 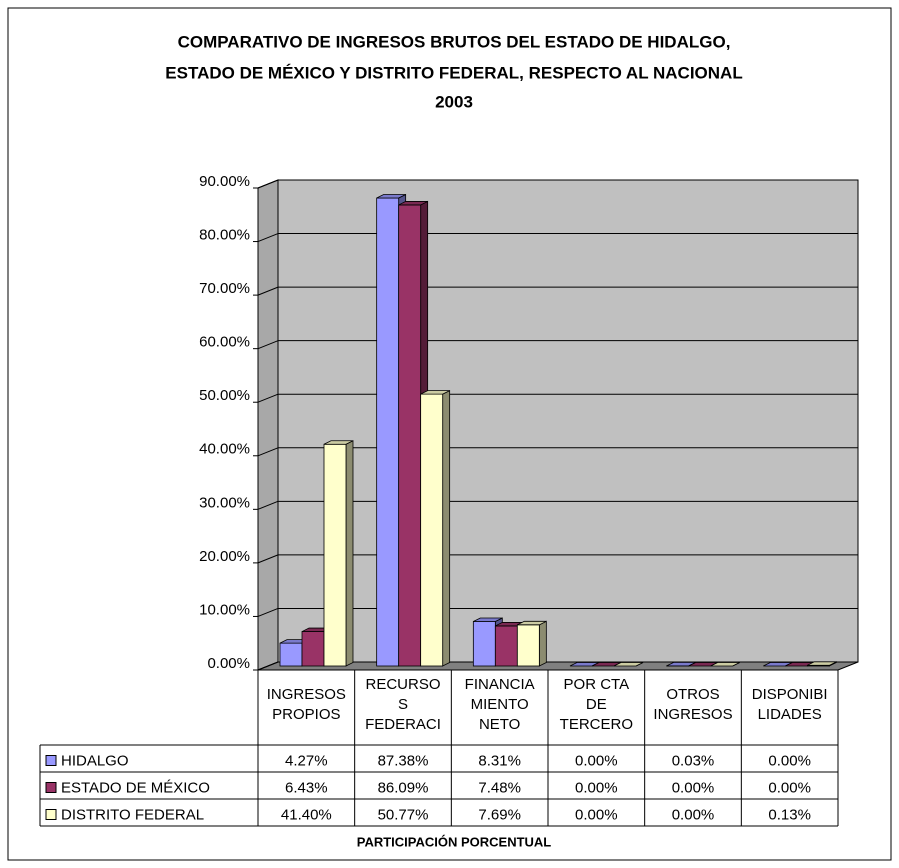 I want to click on legend-label: HIDALGO, so click(x=95, y=760).